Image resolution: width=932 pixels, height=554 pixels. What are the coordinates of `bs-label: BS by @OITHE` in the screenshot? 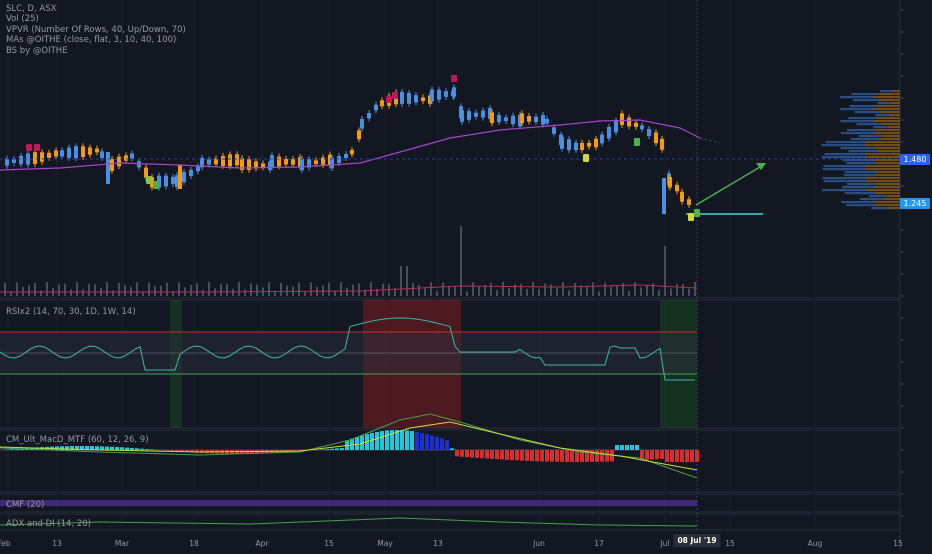 It's located at (96, 51).